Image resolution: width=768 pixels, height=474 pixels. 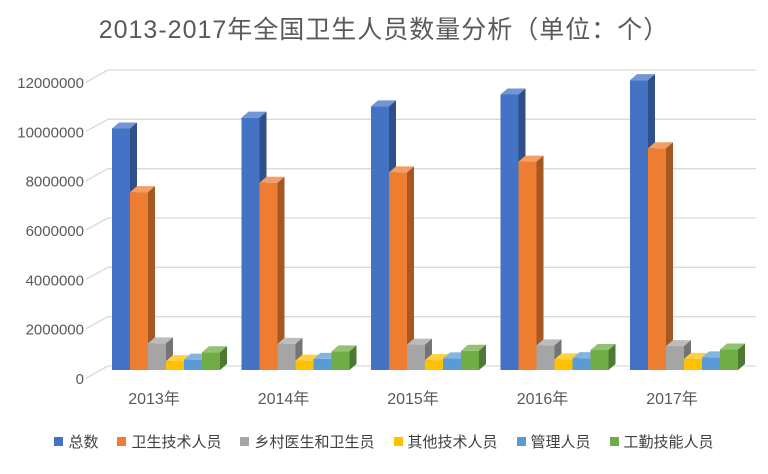 What do you see at coordinates (560, 442) in the screenshot?
I see `legend-label: 管理人员` at bounding box center [560, 442].